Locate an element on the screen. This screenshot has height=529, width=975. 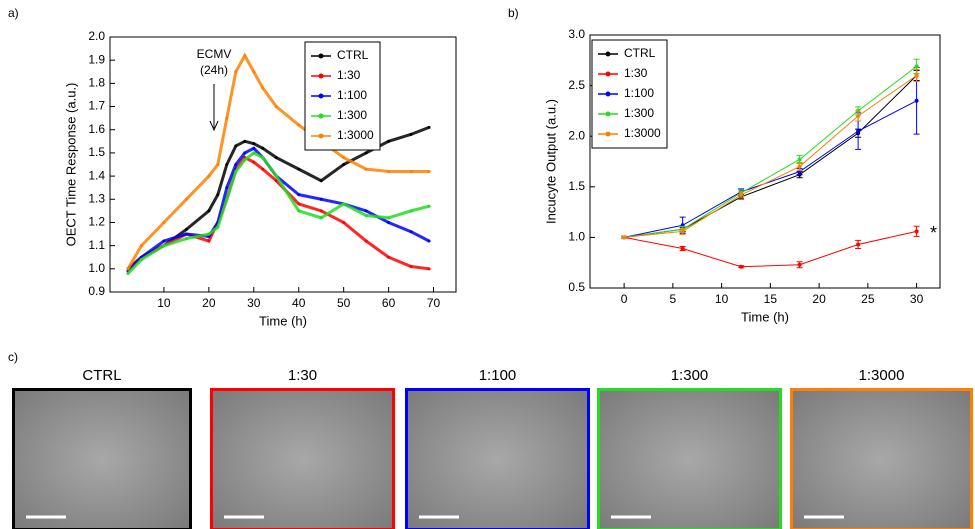
annotation: ECMV is located at coordinates (214, 54).